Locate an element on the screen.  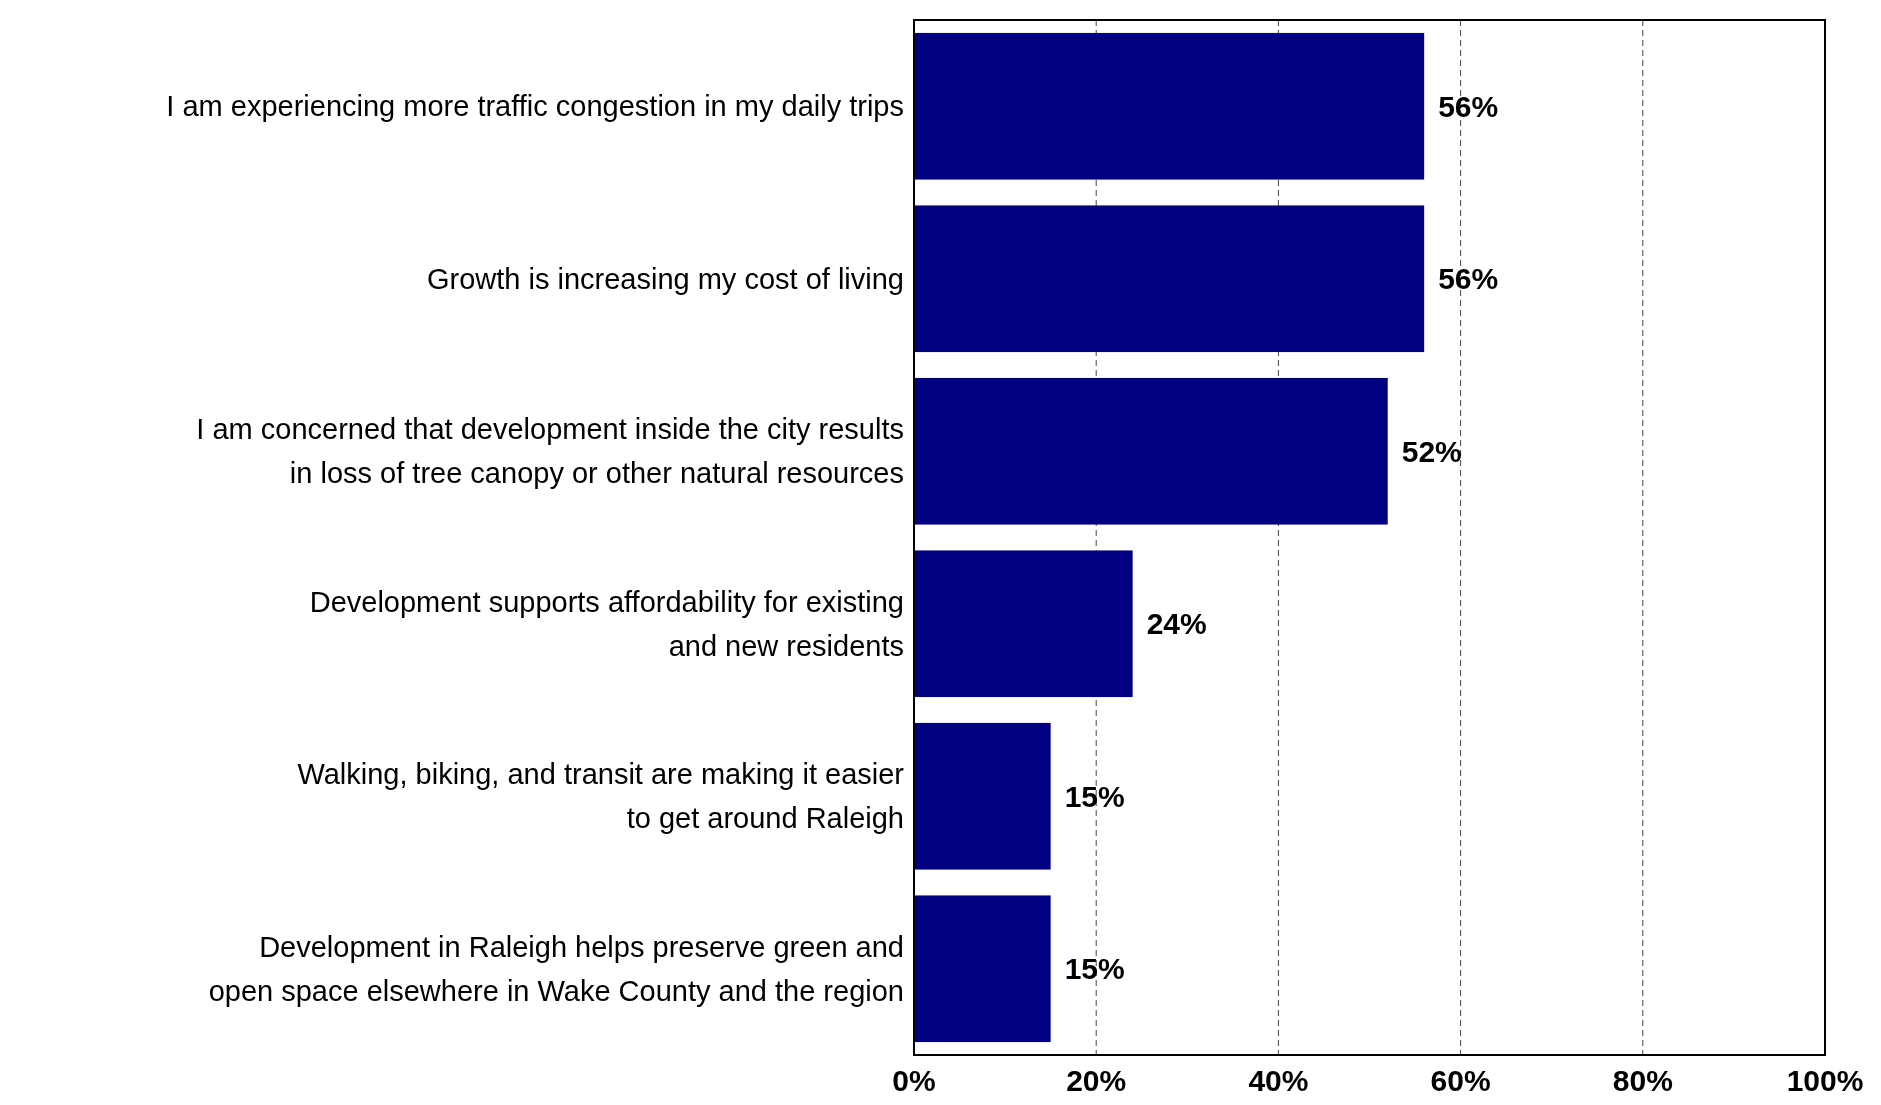
y-tick-label: Development supports affordability for existing and new residents is located at coordinates (606, 623).